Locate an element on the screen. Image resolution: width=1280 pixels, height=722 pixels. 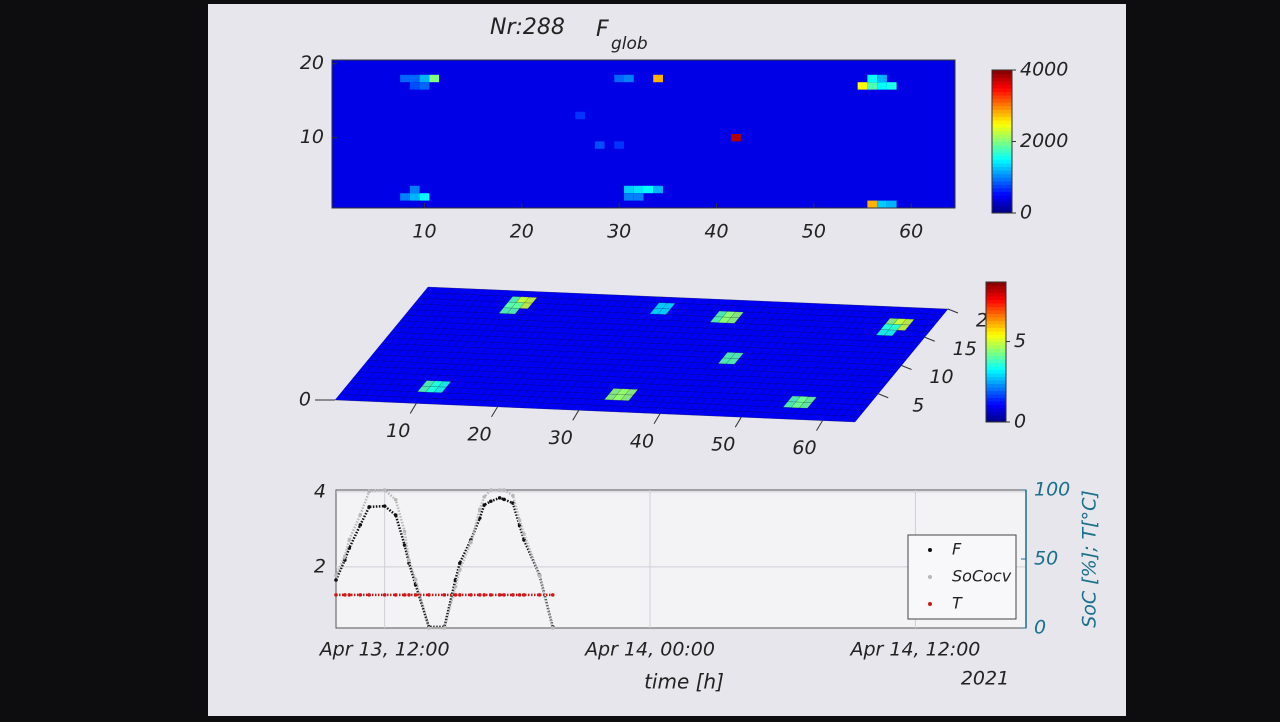
chart-title: Nr:288 is located at coordinates (527, 27).